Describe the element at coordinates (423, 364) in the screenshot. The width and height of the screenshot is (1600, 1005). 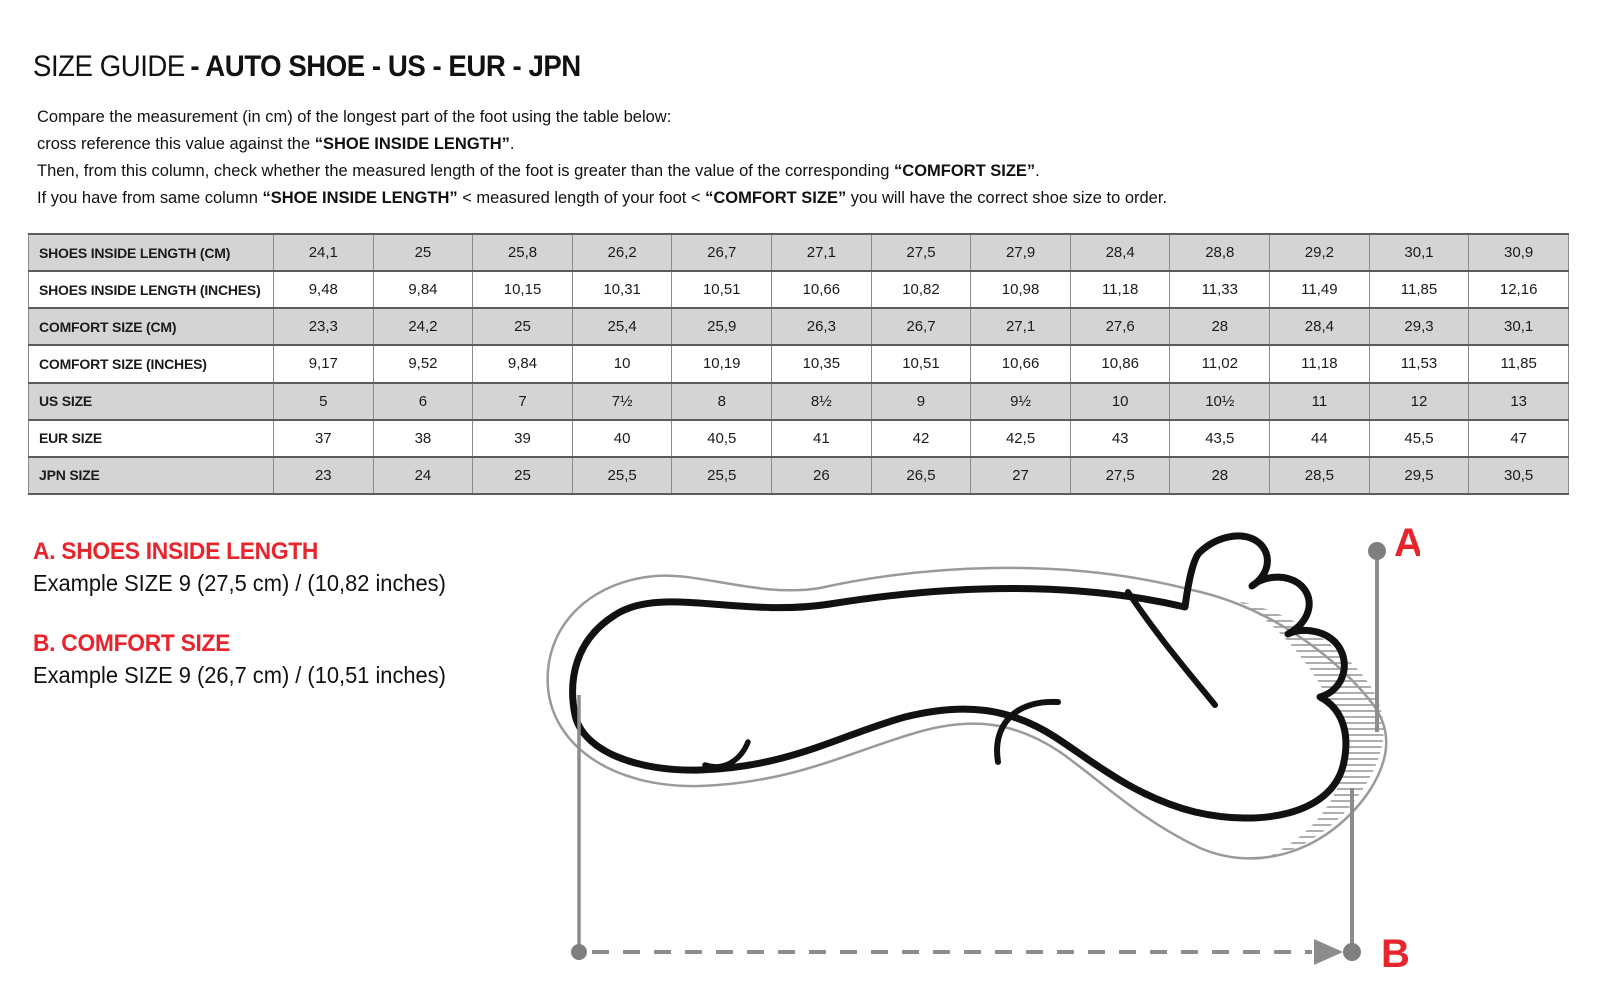
I see `size-cell: 9,52` at that location.